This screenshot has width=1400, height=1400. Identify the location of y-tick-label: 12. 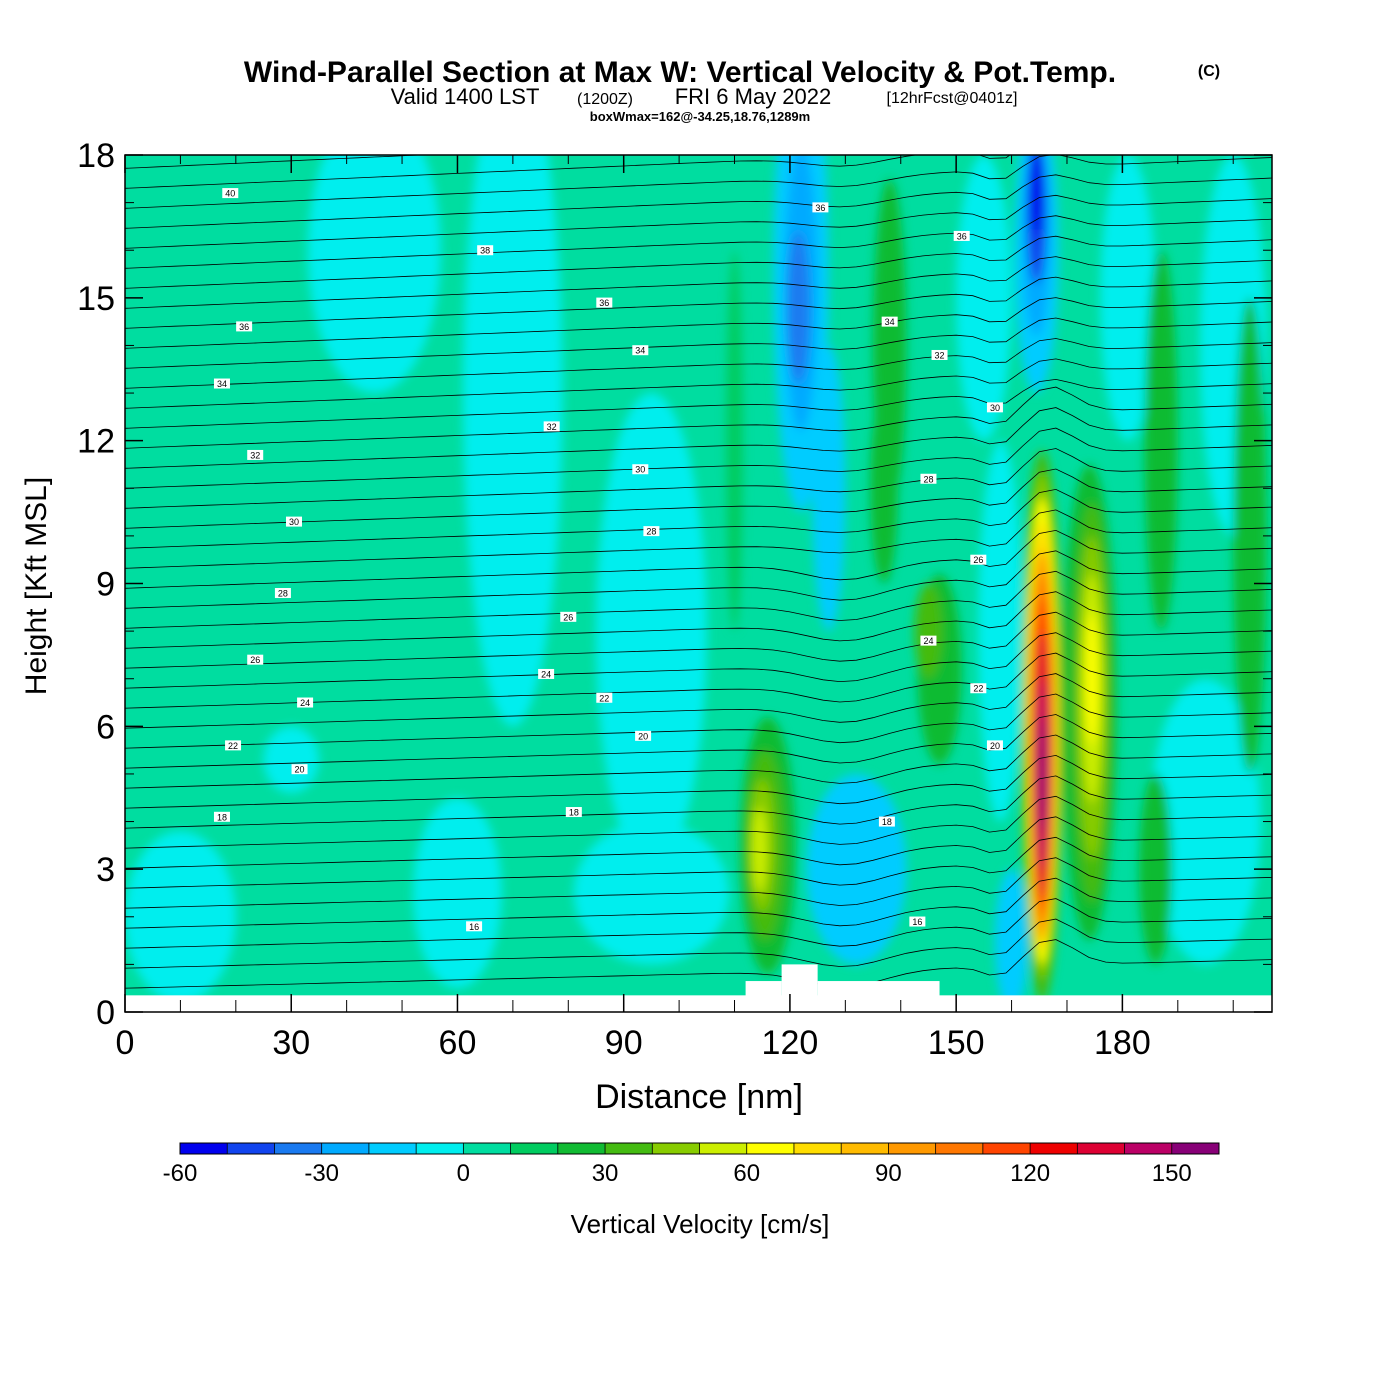
(96, 442).